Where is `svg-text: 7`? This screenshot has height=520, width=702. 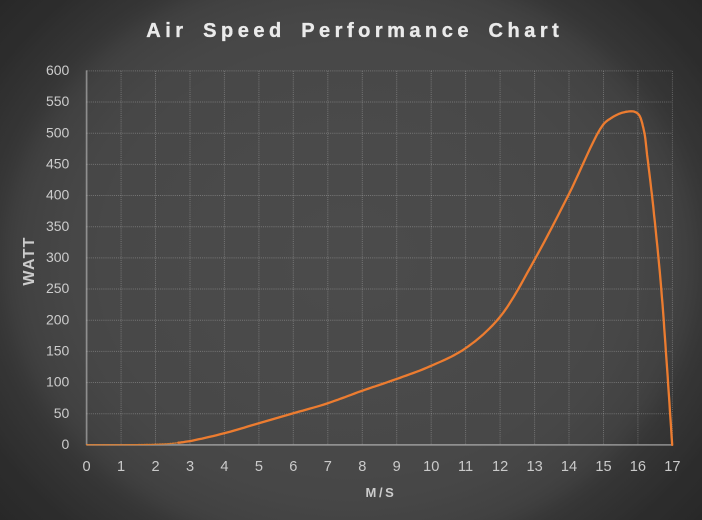 svg-text: 7 is located at coordinates (328, 467).